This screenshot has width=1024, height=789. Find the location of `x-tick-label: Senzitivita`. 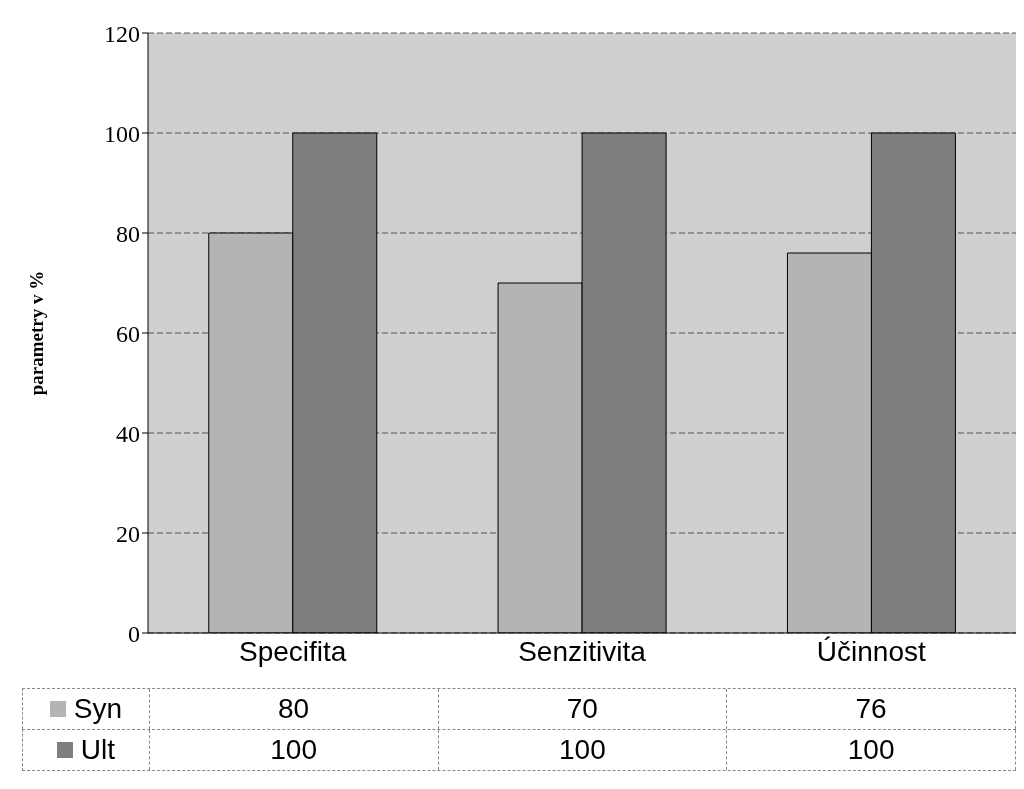

x-tick-label: Senzitivita is located at coordinates (582, 651).